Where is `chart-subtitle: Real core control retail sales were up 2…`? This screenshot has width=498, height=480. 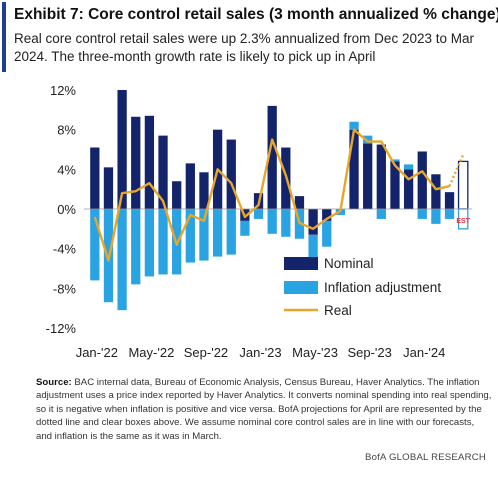 chart-subtitle: Real core control retail sales were up 2… is located at coordinates (244, 47).